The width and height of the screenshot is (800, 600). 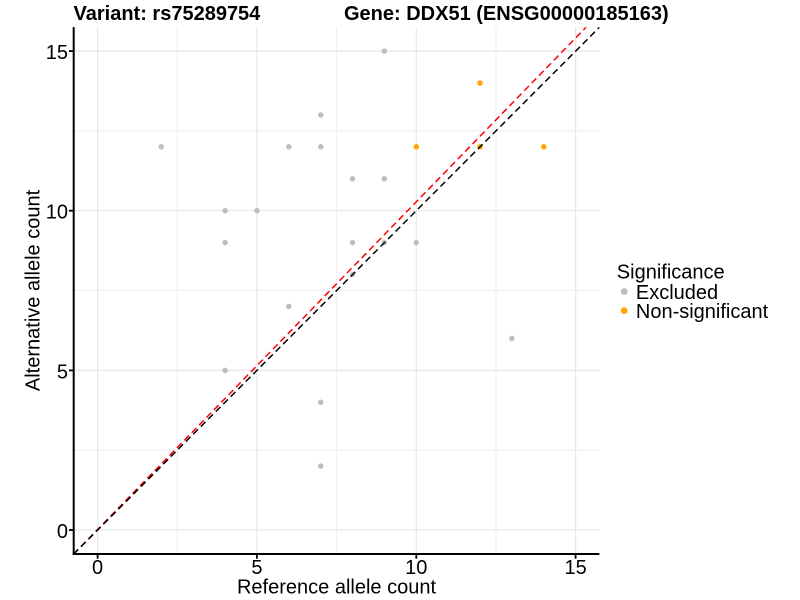 I want to click on svg-text: Non-significant, so click(x=702, y=312).